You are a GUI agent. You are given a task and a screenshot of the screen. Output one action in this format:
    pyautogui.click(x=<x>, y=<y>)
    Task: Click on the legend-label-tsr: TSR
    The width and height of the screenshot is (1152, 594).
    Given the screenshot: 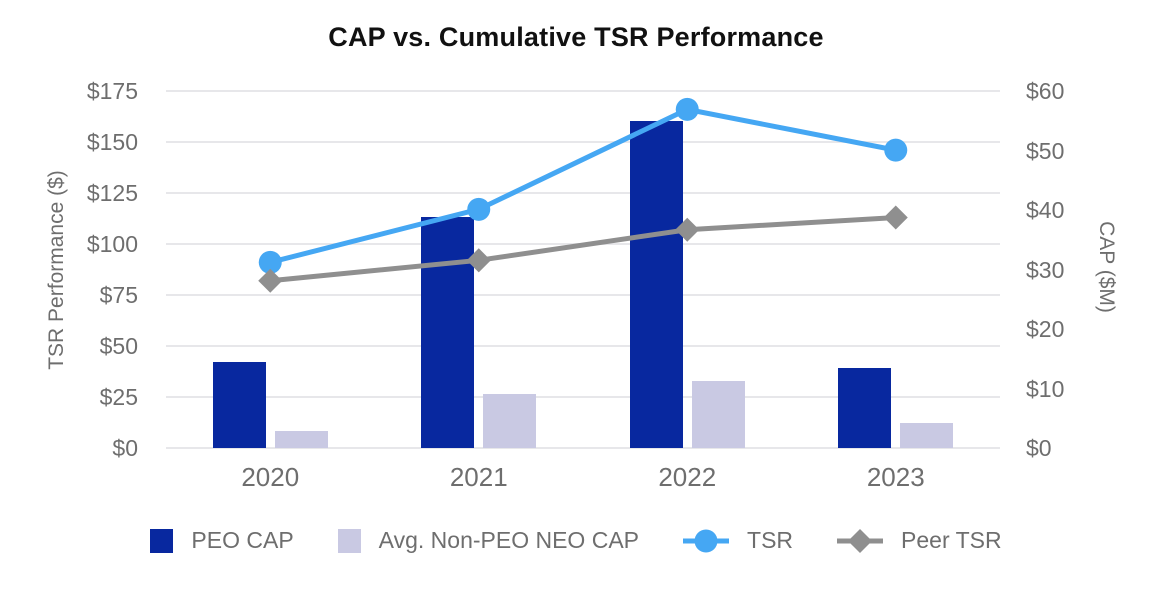 What is the action you would take?
    pyautogui.click(x=770, y=540)
    